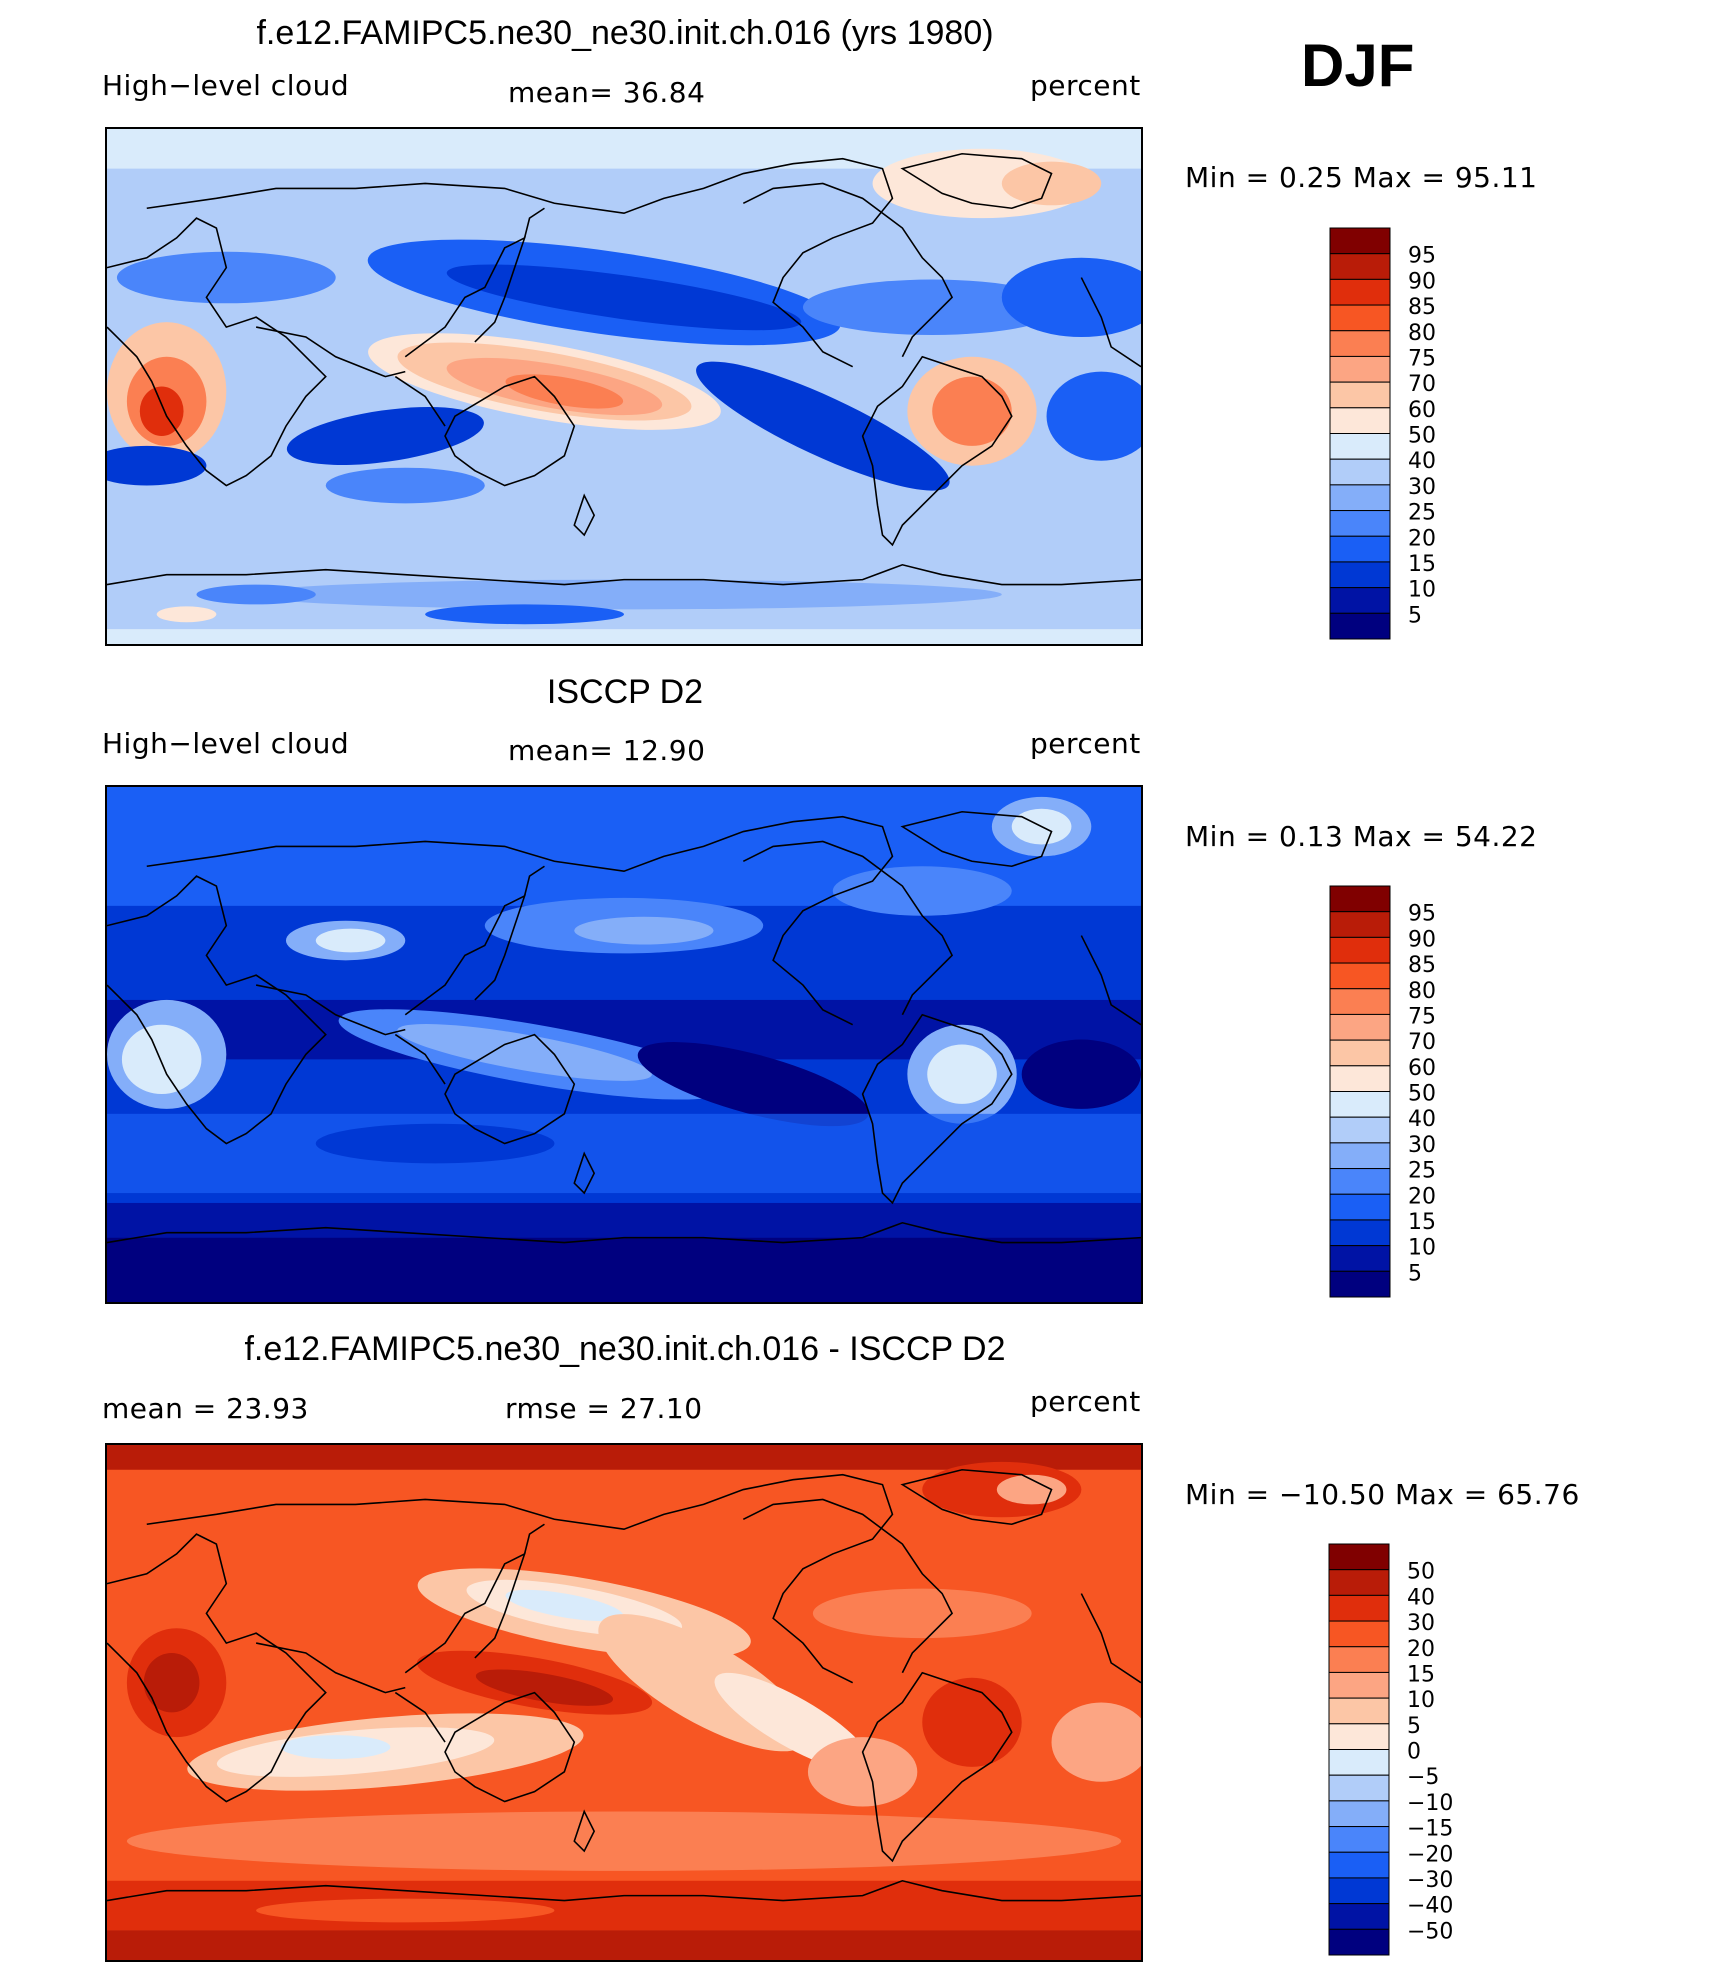  What do you see at coordinates (607, 750) in the screenshot?
I see `mean-label: mean= 12.90` at bounding box center [607, 750].